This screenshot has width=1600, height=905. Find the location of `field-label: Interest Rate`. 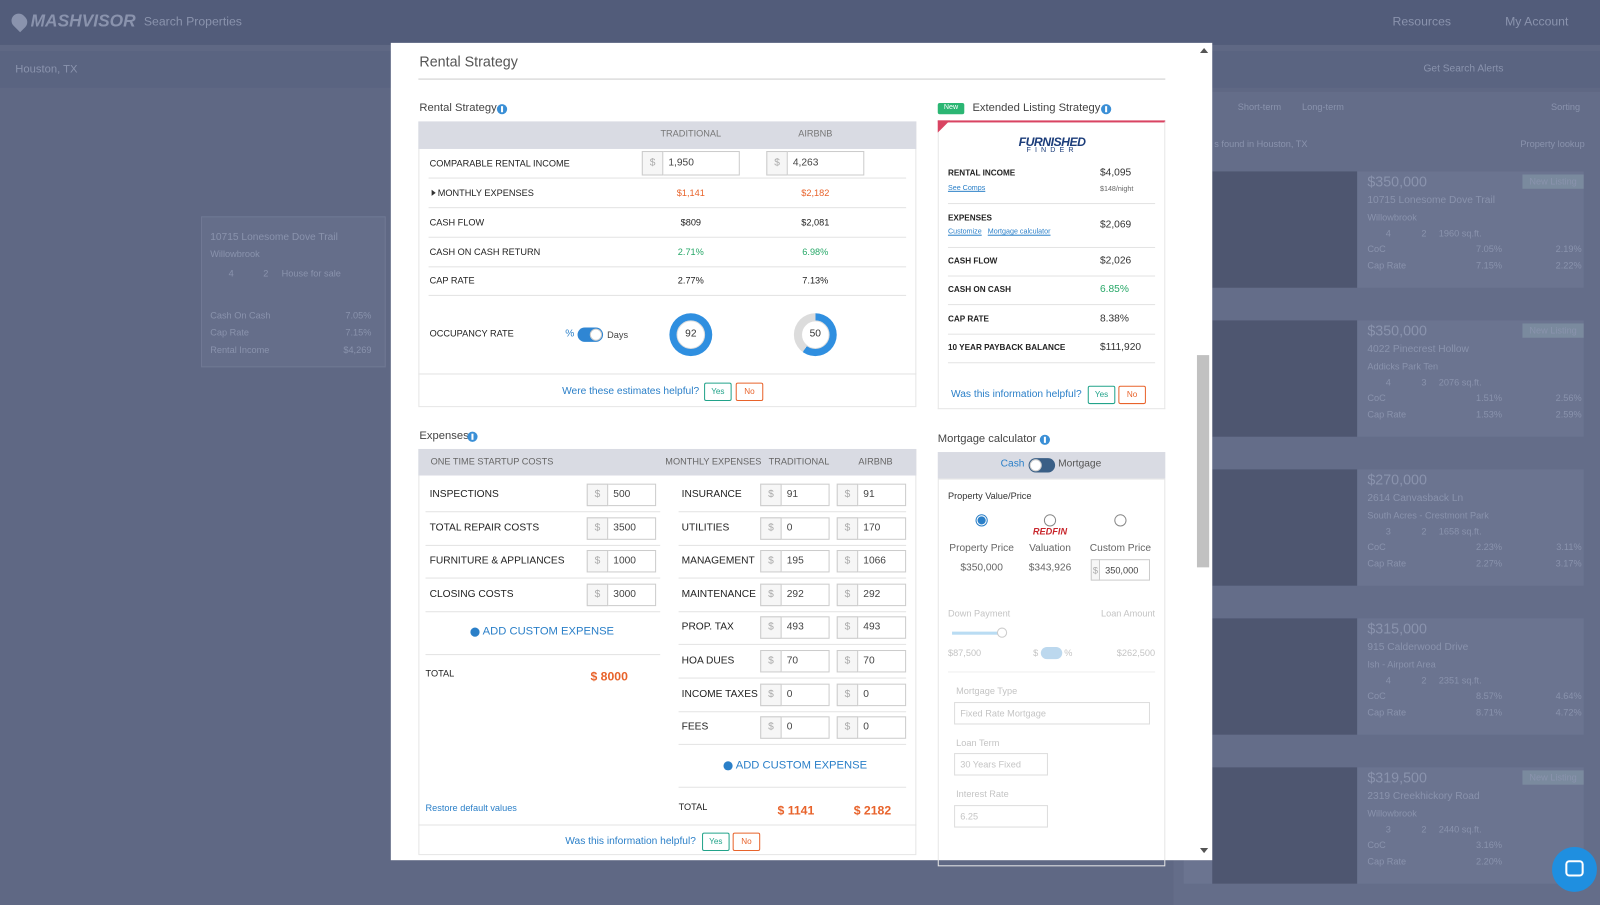

field-label: Interest Rate is located at coordinates (982, 793).